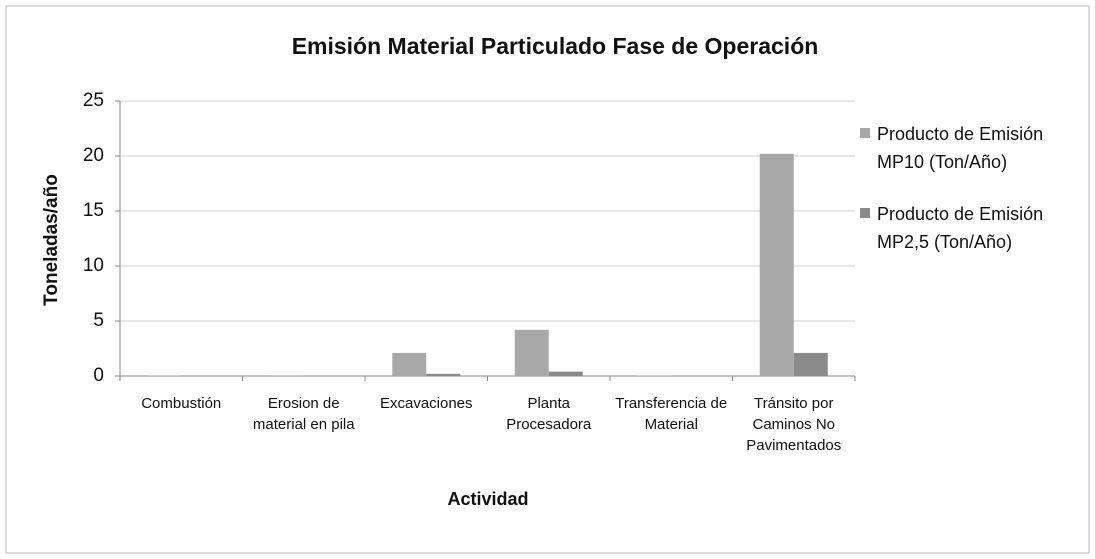 The height and width of the screenshot is (559, 1095). Describe the element at coordinates (303, 414) in the screenshot. I see `x-tick-label: Erosion de material en pila` at that location.